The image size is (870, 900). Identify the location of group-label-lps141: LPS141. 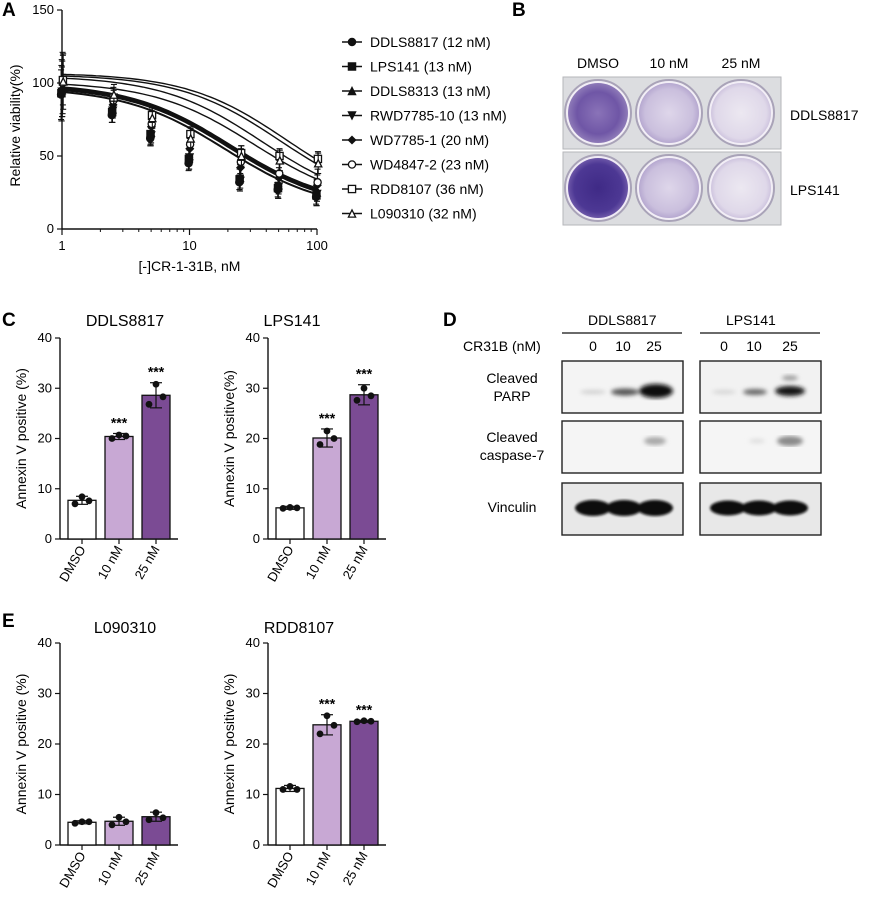
(751, 320).